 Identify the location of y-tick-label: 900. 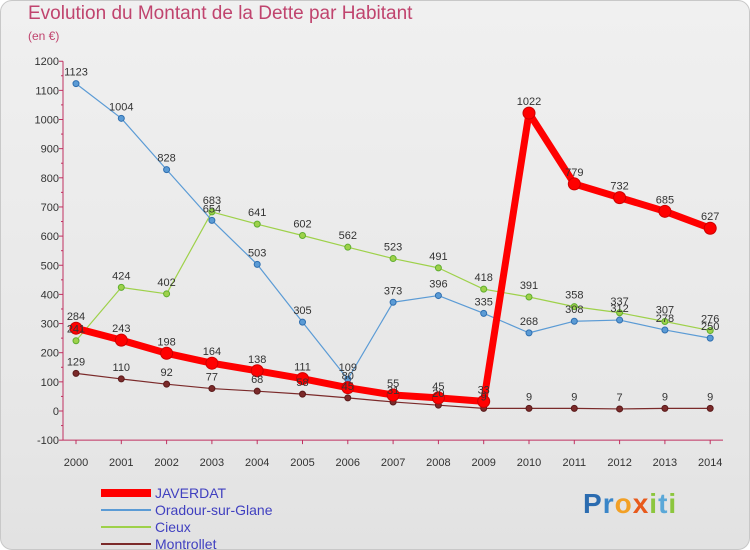
(50, 150).